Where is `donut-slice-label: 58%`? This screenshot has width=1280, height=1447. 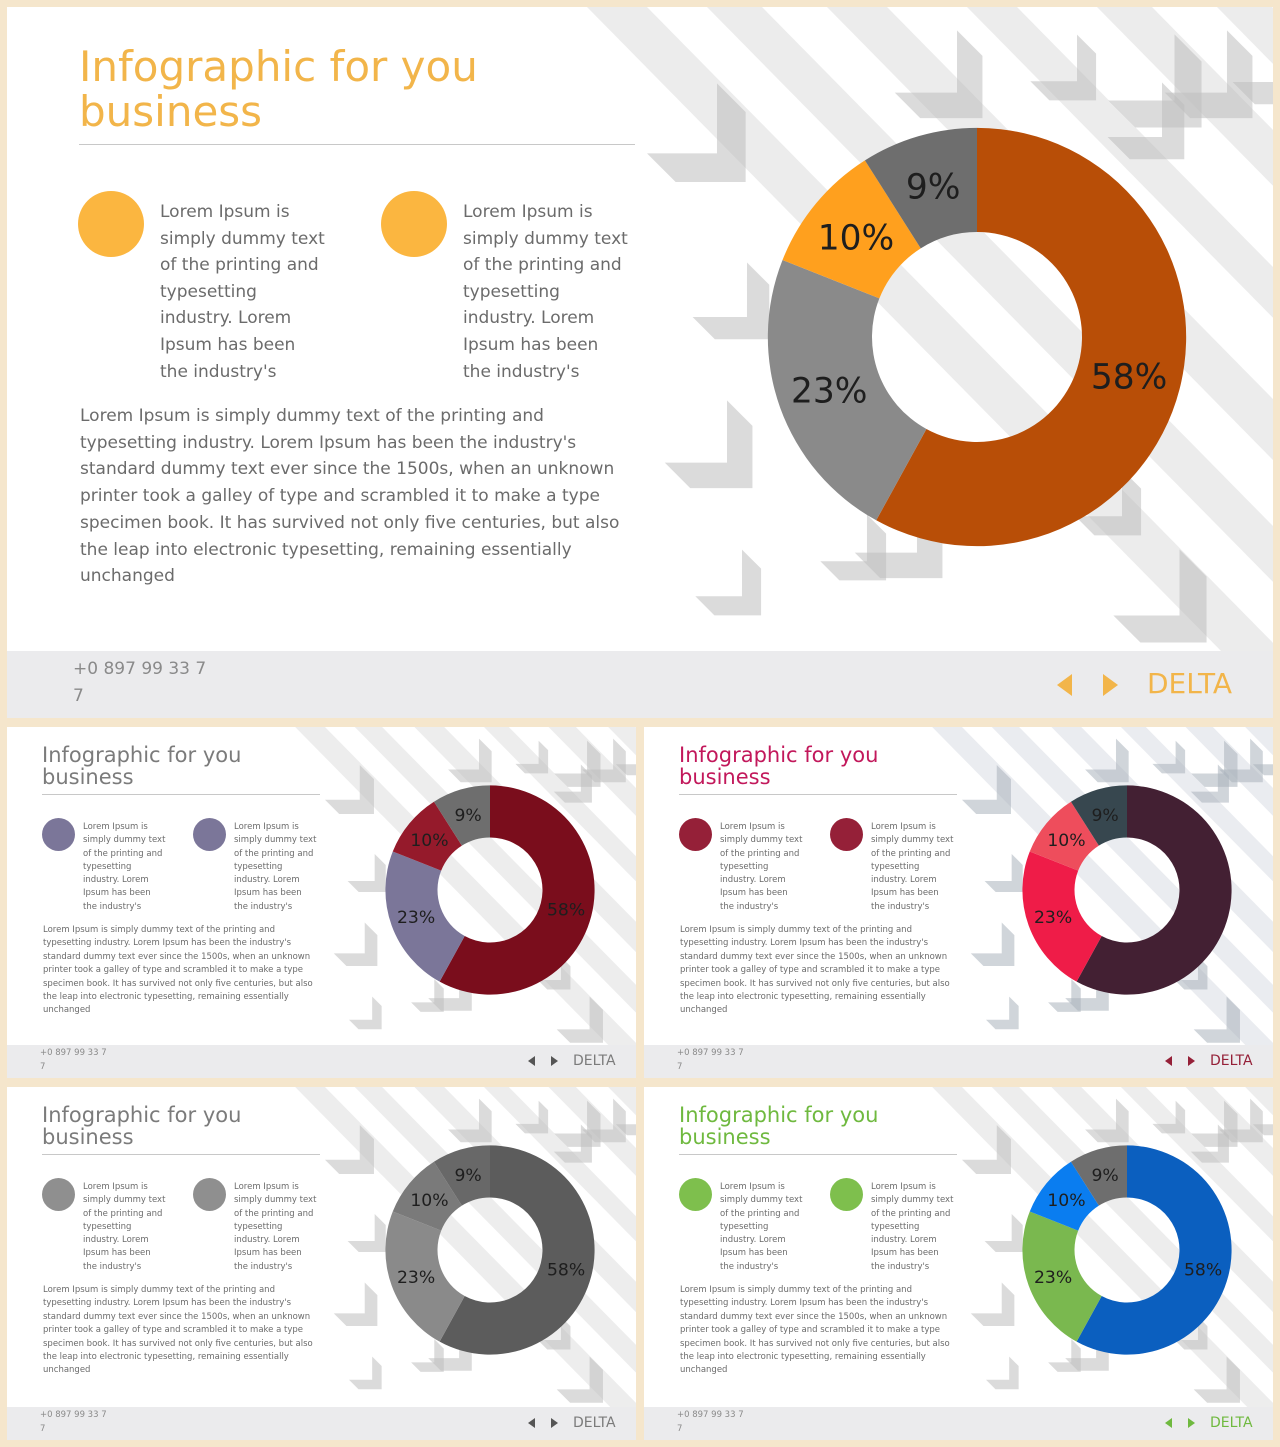 donut-slice-label: 58% is located at coordinates (566, 911).